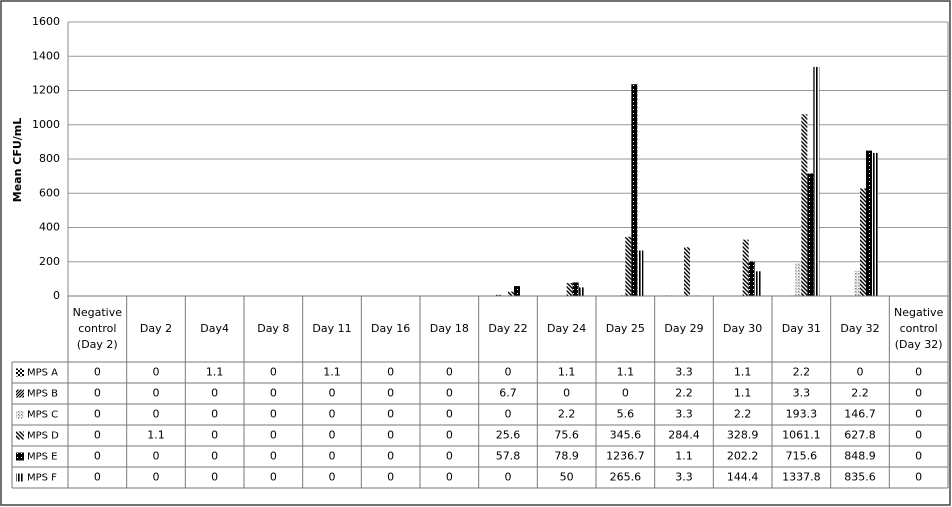  What do you see at coordinates (508, 328) in the screenshot?
I see `x-tick-label: Day 22` at bounding box center [508, 328].